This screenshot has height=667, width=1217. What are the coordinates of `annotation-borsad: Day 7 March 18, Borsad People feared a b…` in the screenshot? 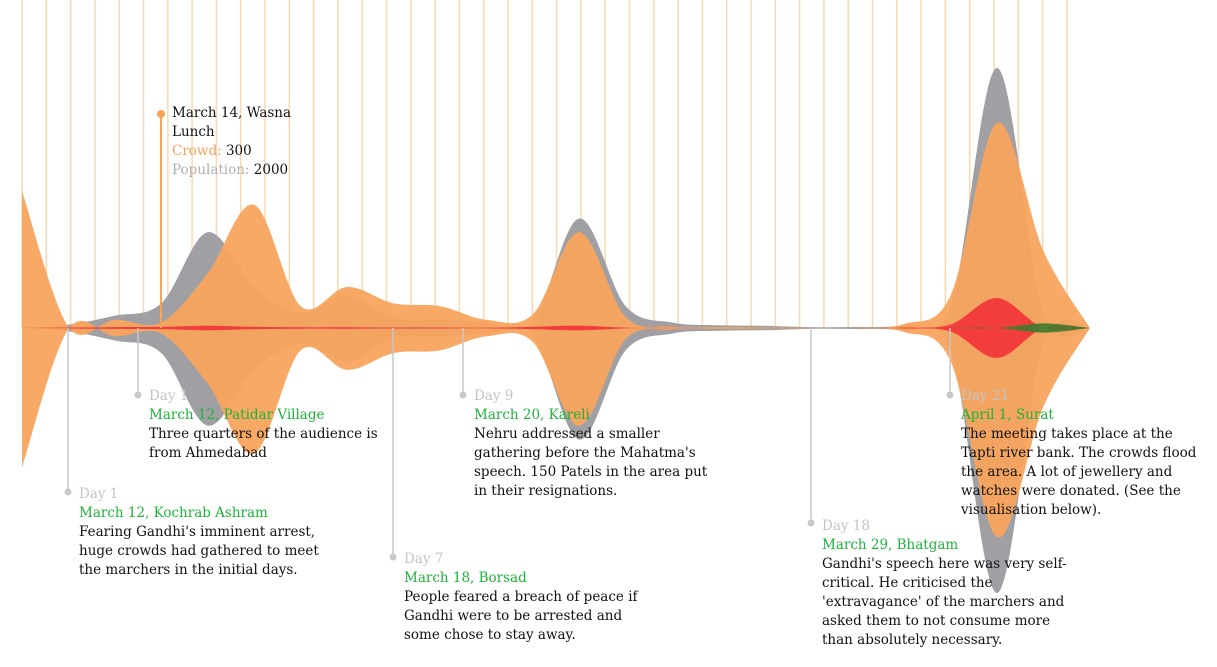 It's located at (521, 597).